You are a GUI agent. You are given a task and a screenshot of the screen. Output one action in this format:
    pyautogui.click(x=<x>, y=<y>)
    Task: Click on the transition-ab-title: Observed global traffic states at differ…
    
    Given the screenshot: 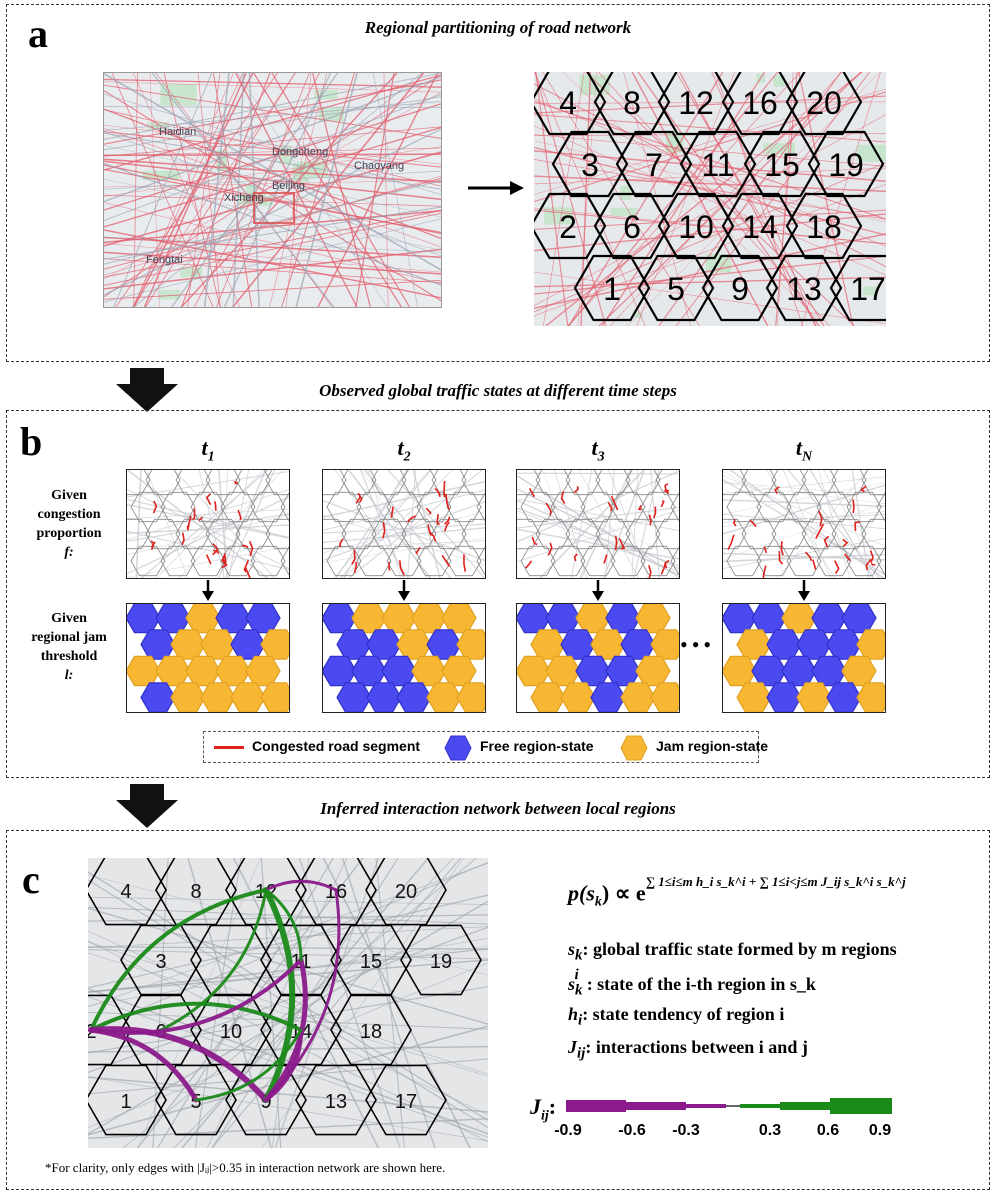 What is the action you would take?
    pyautogui.click(x=498, y=390)
    